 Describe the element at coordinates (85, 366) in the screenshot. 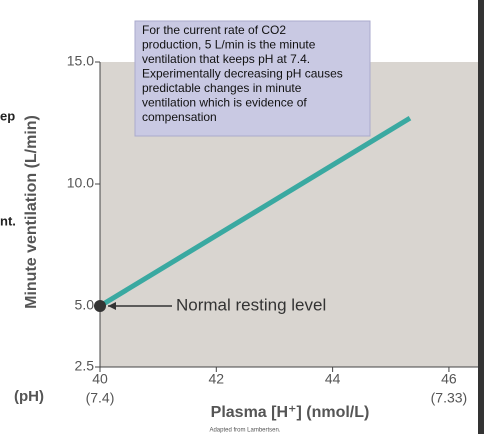

I see `y-tick-label: 2.5` at that location.